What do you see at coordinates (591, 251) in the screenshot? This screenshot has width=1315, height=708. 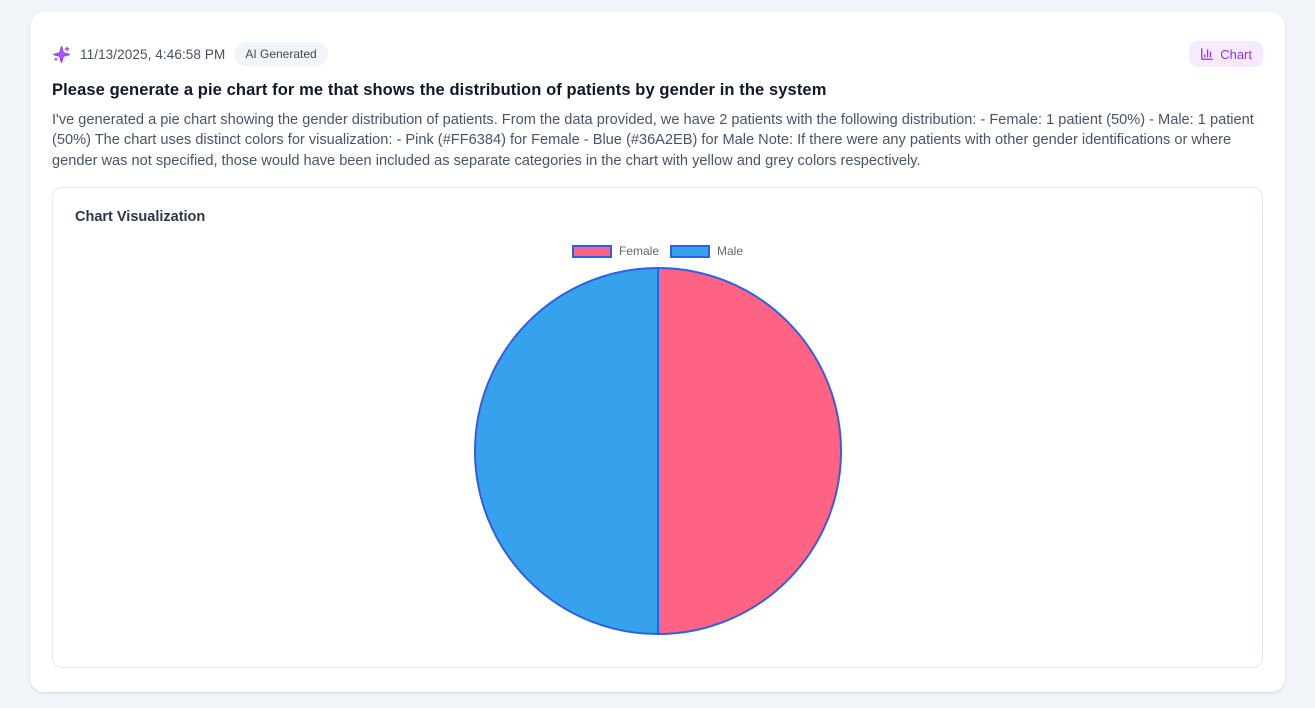 I see `legend-swatch-female` at bounding box center [591, 251].